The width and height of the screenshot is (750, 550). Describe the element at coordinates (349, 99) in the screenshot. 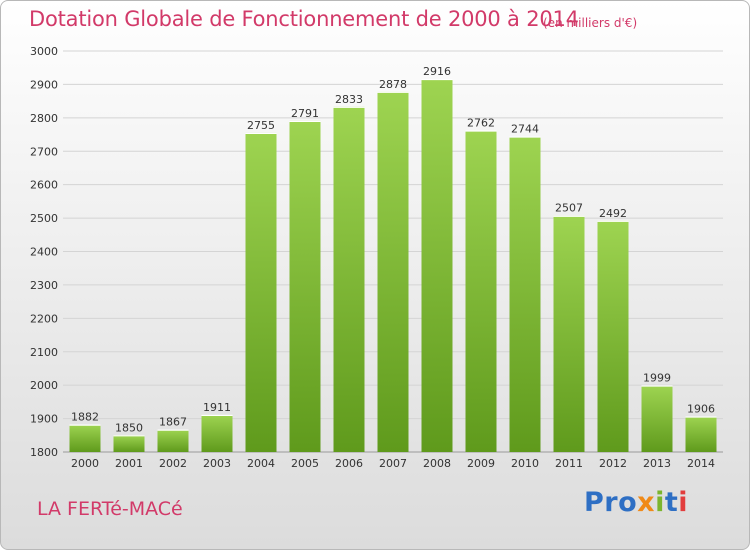

I see `data-label-2006: 2833` at that location.